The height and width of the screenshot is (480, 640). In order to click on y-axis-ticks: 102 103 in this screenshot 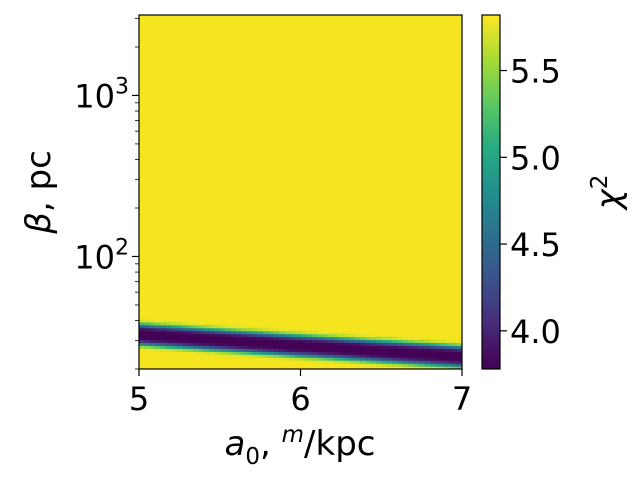, I will do `click(106, 194)`.